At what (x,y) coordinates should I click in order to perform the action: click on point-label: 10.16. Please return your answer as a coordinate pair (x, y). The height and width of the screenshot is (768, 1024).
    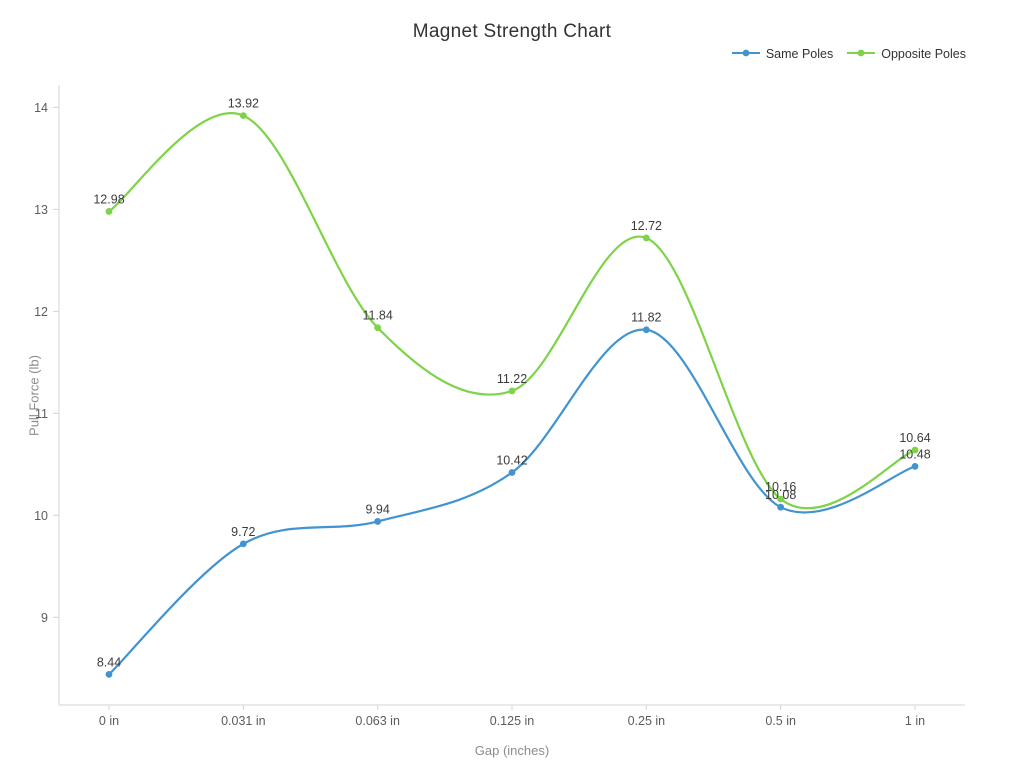
    Looking at the image, I should click on (780, 487).